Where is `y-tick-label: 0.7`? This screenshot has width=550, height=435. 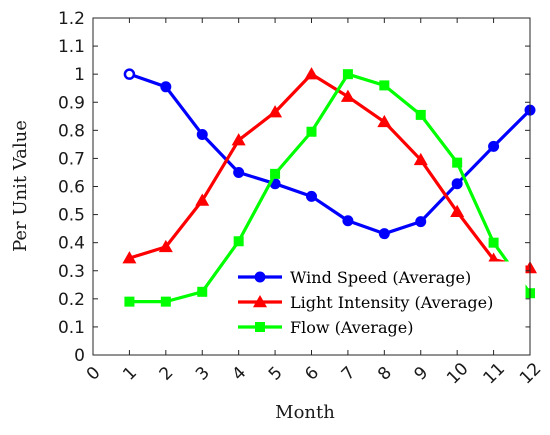 y-tick-label: 0.7 is located at coordinates (71, 159).